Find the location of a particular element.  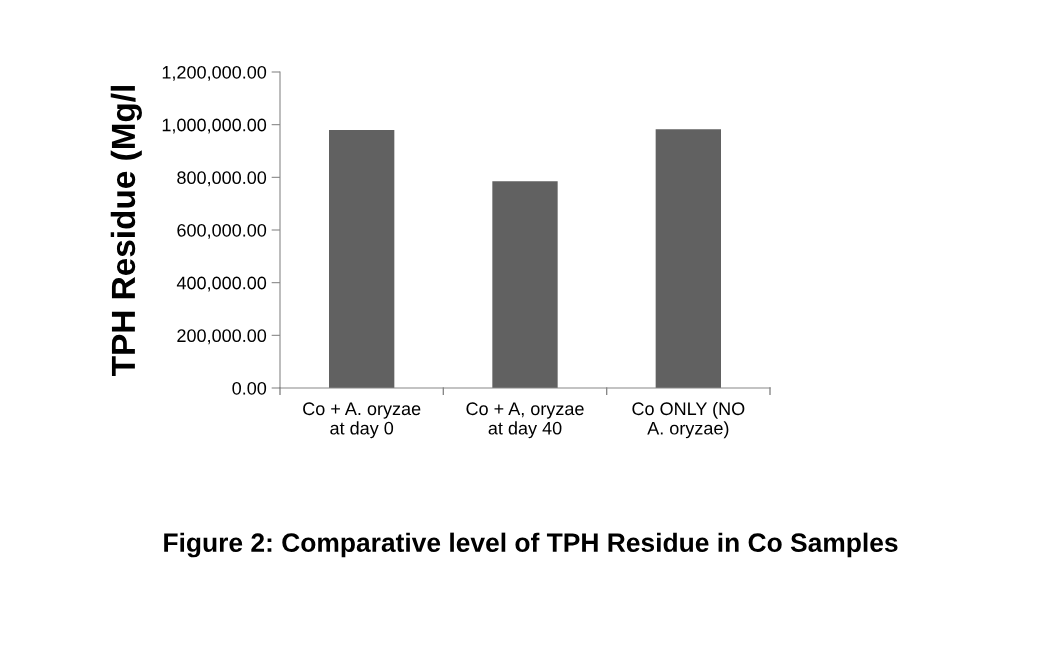

y-tick-label: 600,000.00 is located at coordinates (222, 231).